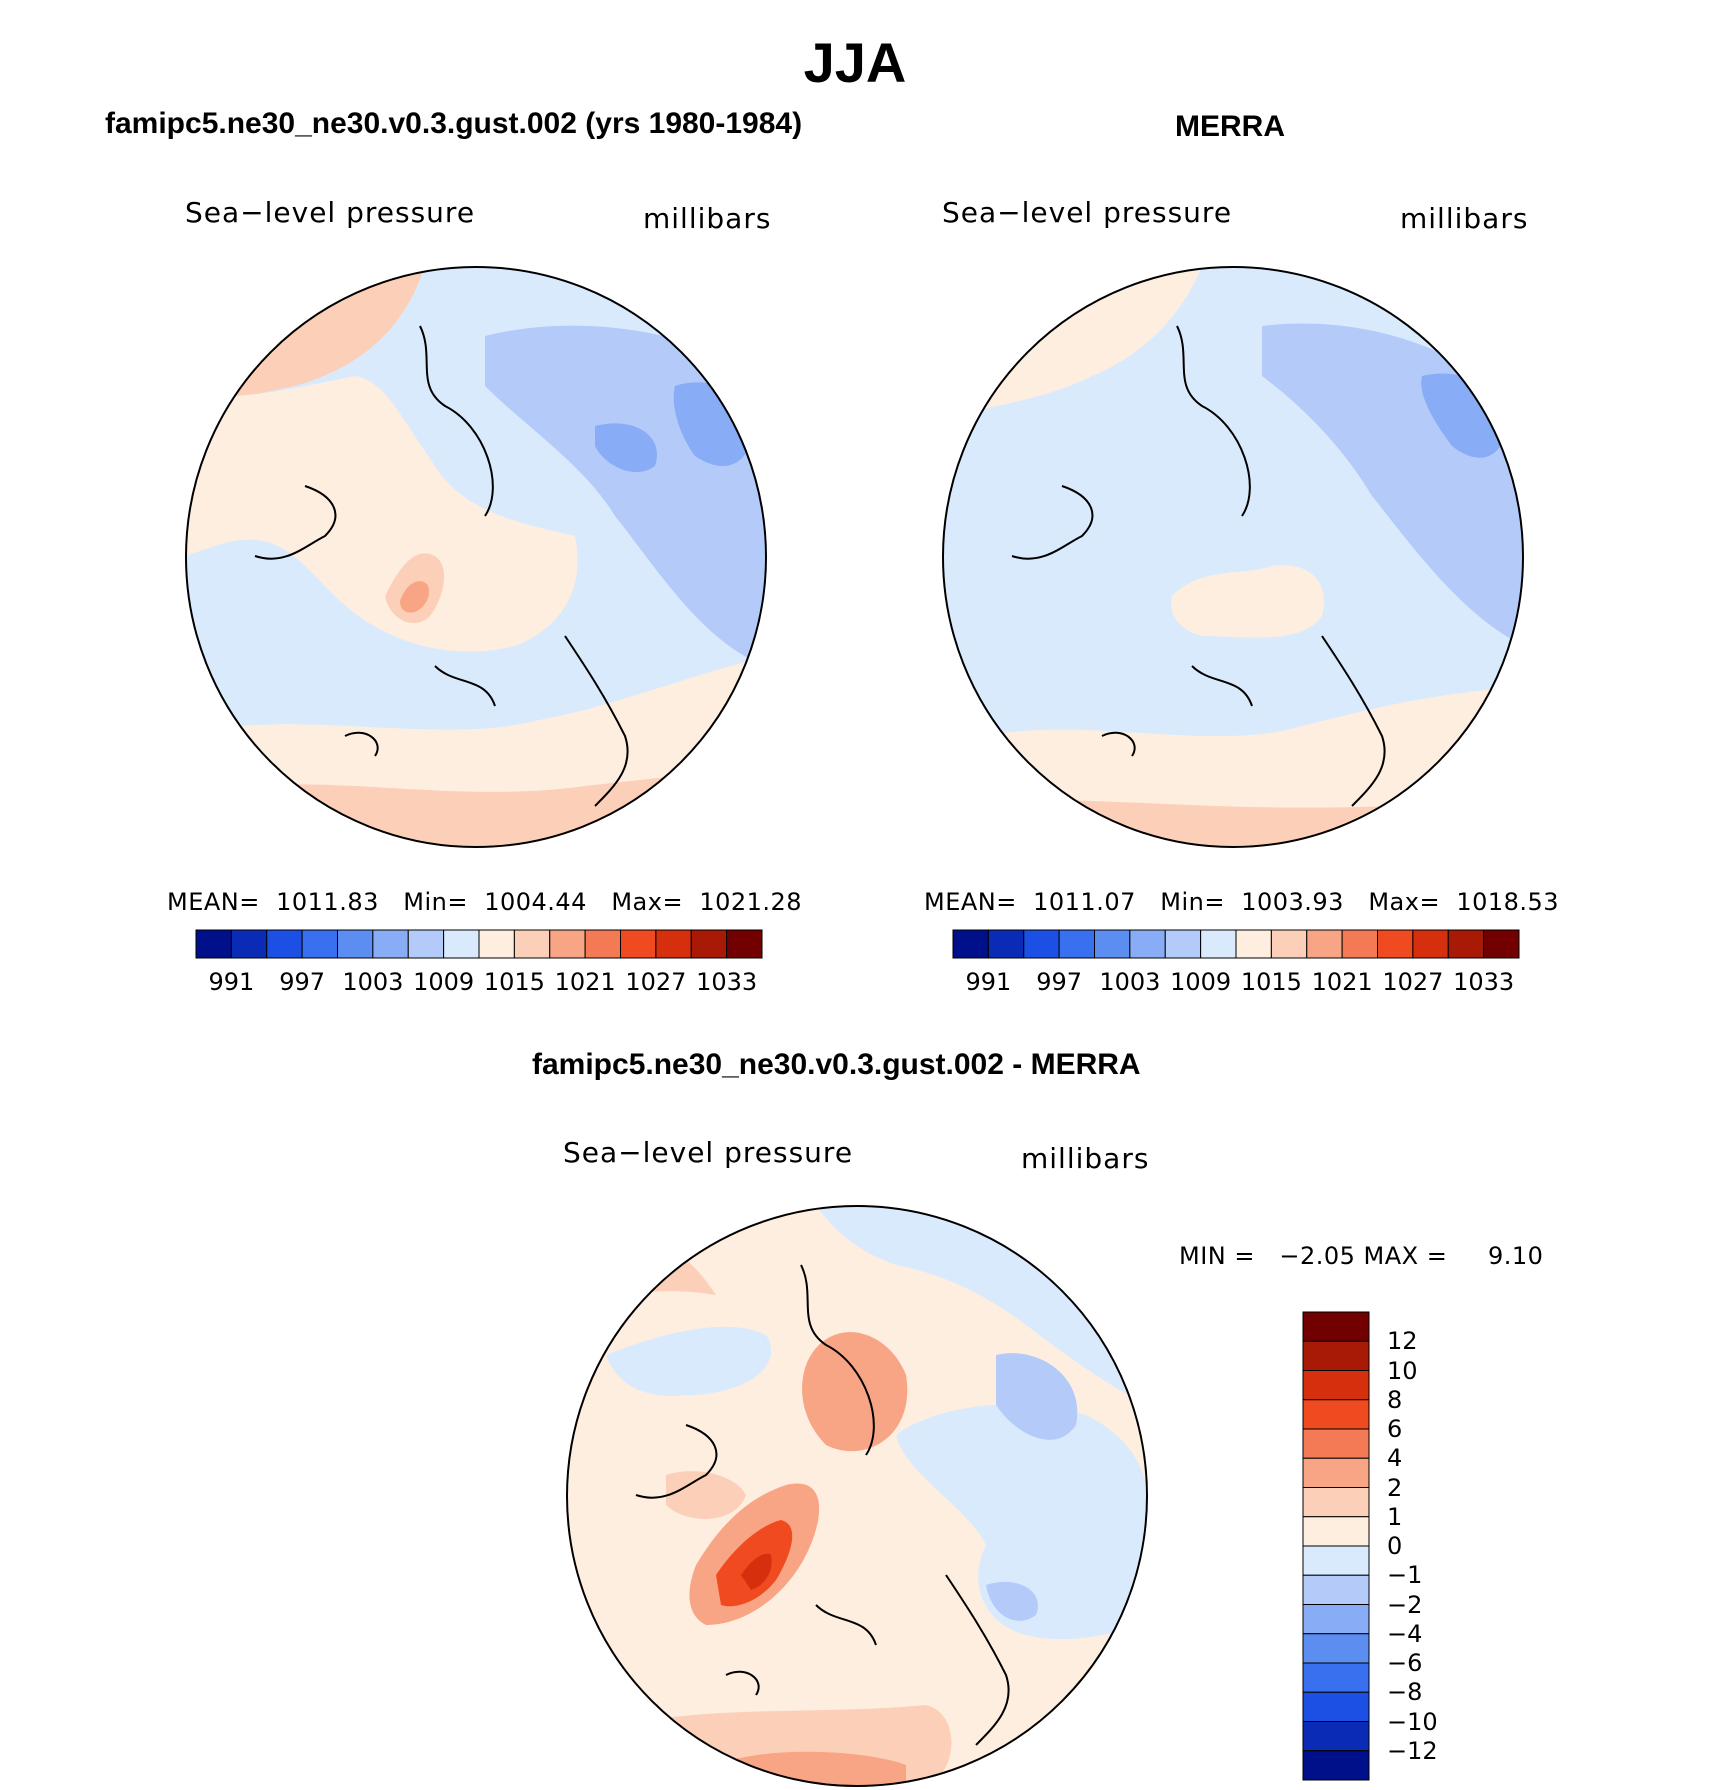 The height and width of the screenshot is (1790, 1710). I want to click on colorbar-tick-label: −10, so click(1412, 1721).